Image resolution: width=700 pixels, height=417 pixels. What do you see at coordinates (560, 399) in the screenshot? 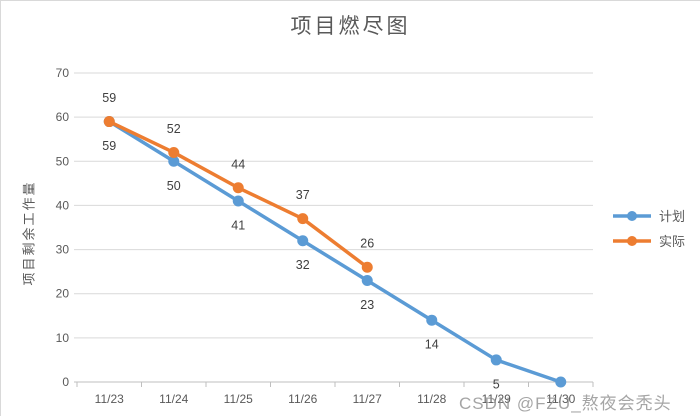
I see `svg-text: 11/30` at bounding box center [560, 399].